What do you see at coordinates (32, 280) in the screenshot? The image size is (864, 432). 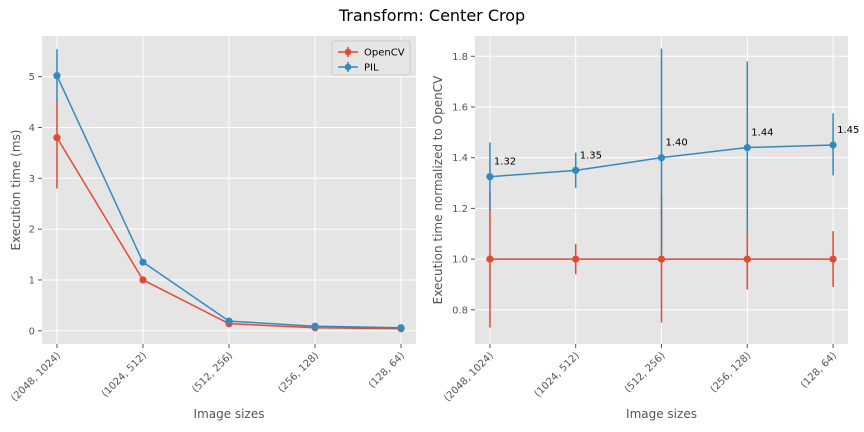 I see `y-tick-label: 1` at bounding box center [32, 280].